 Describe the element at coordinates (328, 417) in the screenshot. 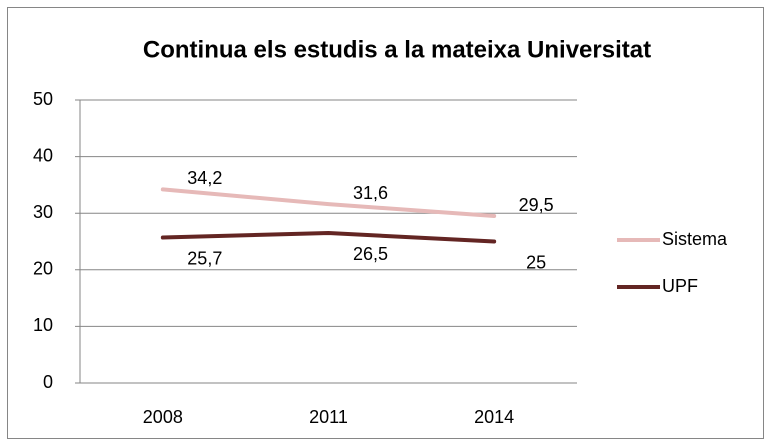

I see `x-tick-label: 2011` at that location.